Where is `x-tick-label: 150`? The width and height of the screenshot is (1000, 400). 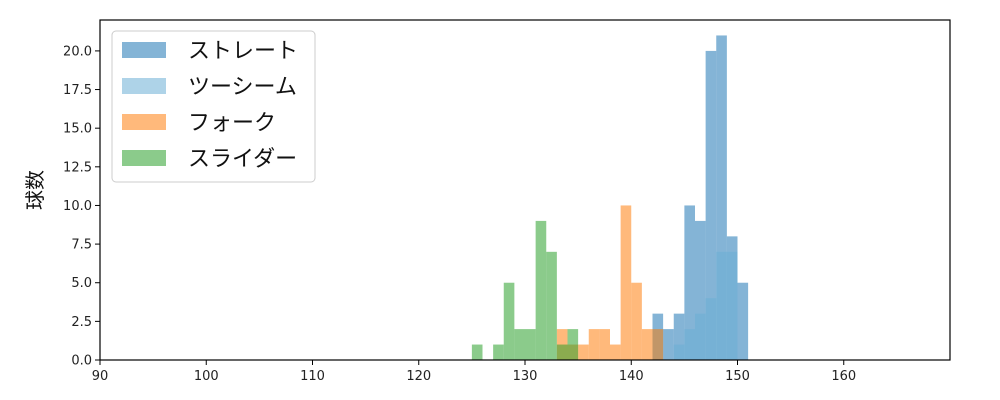 x-tick-label: 150 is located at coordinates (737, 376).